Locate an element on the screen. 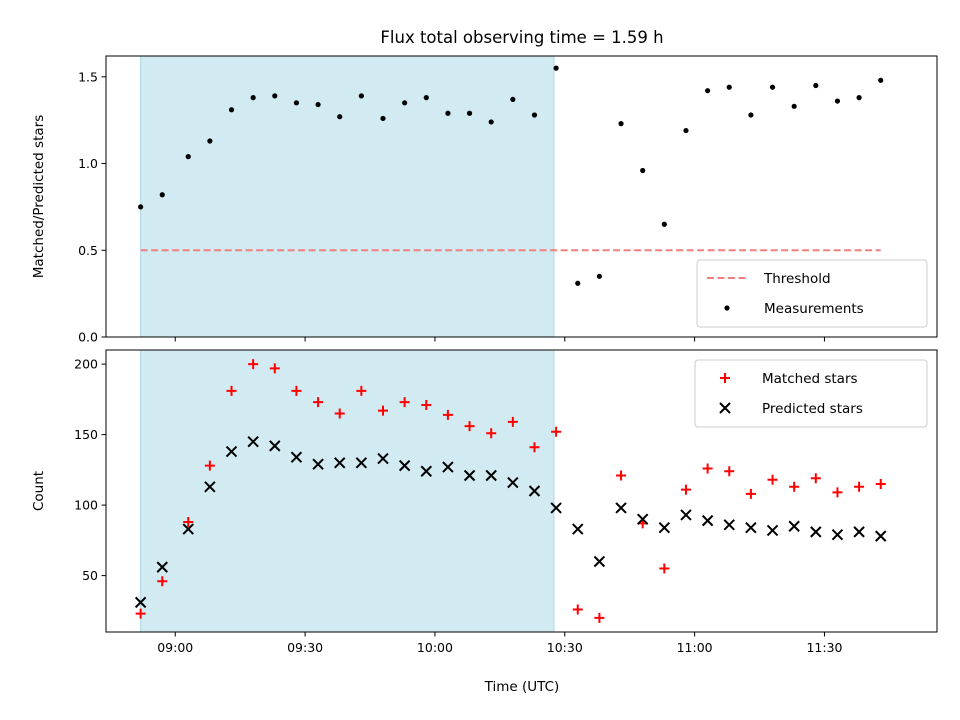 The height and width of the screenshot is (720, 960). legend: Threshold Measurements is located at coordinates (812, 293).